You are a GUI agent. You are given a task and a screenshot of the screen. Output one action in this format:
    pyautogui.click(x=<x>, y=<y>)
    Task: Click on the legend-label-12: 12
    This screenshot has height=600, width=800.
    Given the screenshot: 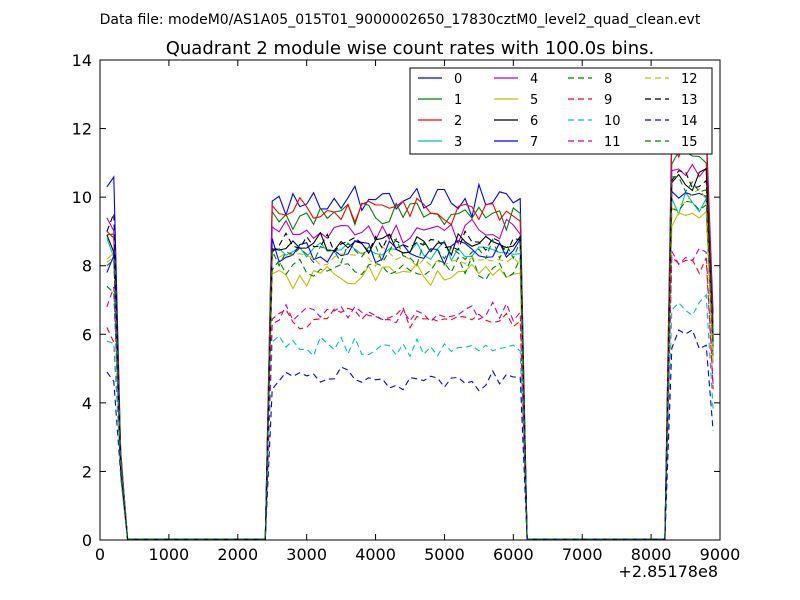 What is the action you would take?
    pyautogui.click(x=689, y=79)
    